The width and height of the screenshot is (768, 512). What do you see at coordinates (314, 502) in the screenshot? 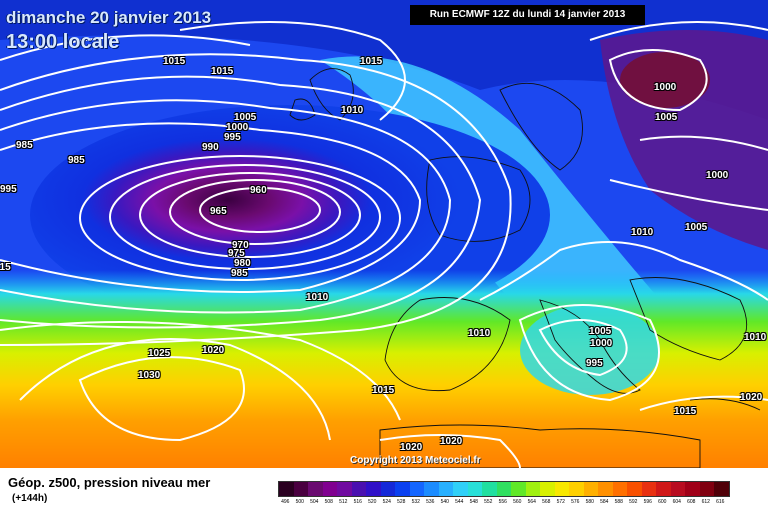
I see `color-scale-value: 504` at bounding box center [314, 502].